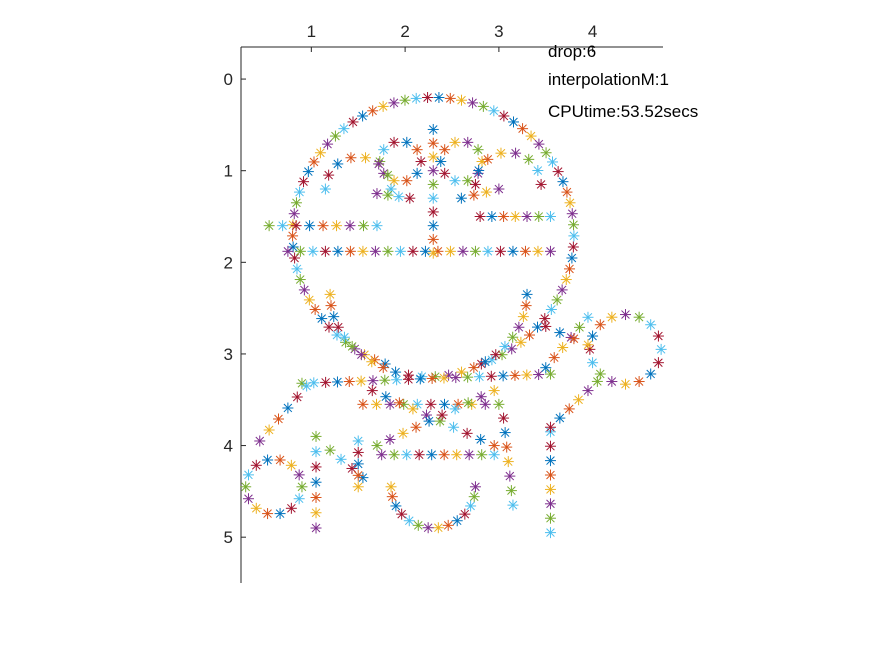 This screenshot has width=875, height=656. Describe the element at coordinates (572, 51) in the screenshot. I see `annotation-drop: drop:6` at that location.